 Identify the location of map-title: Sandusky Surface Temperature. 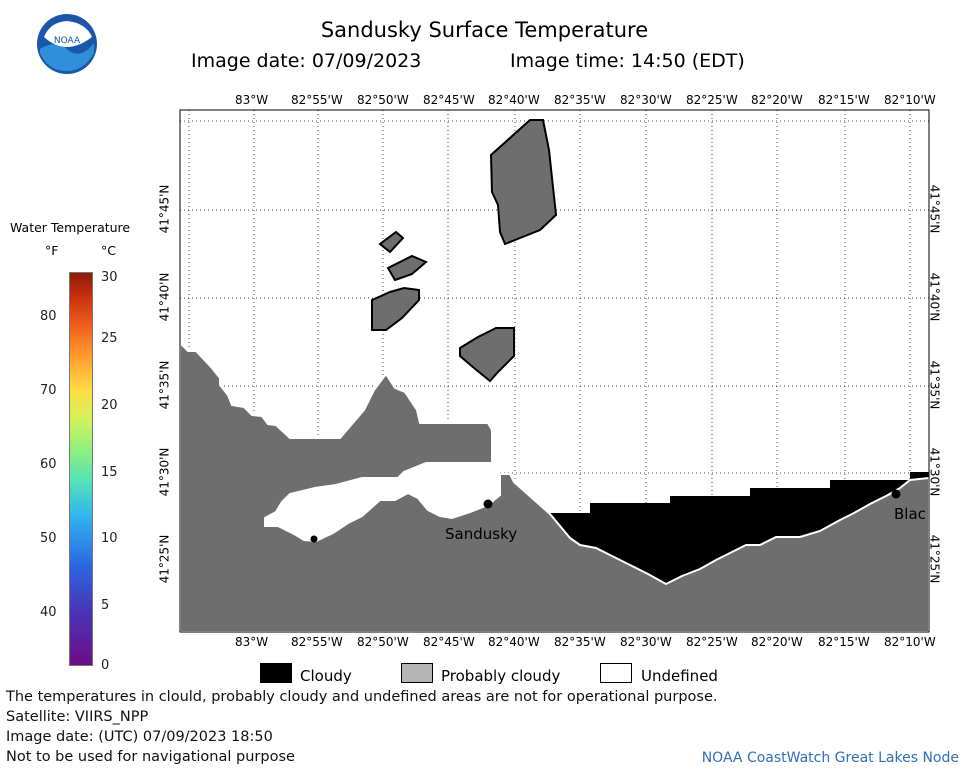
(484, 30).